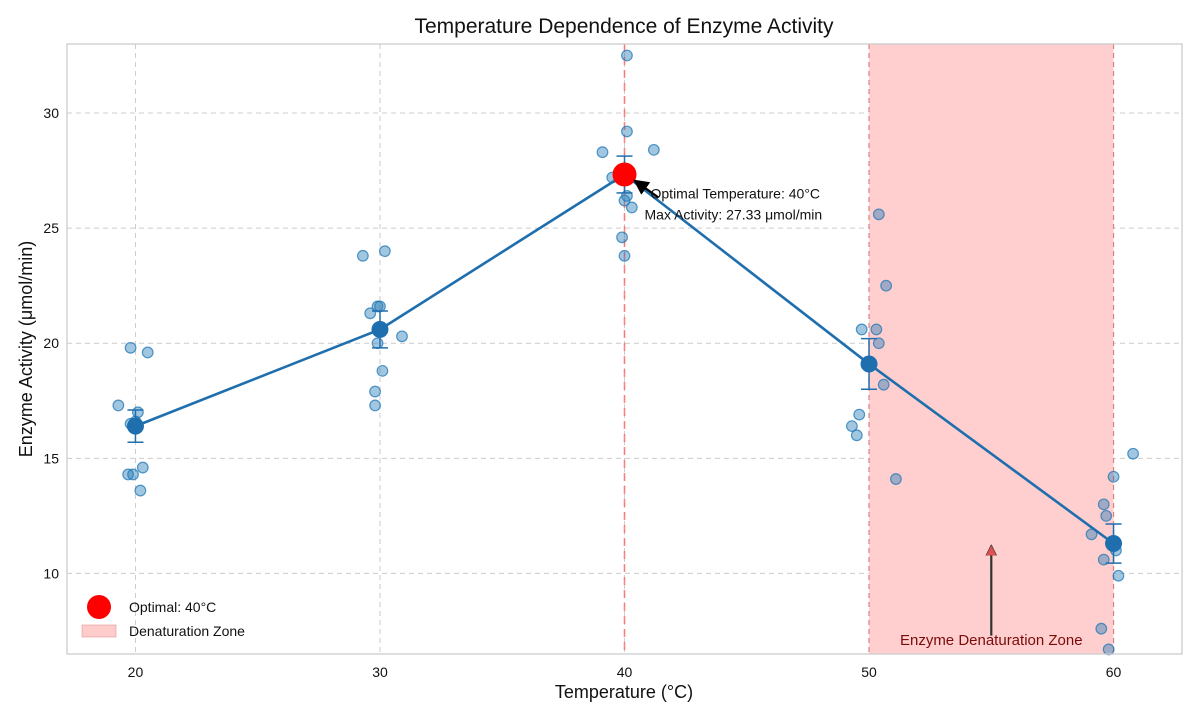 This screenshot has height=720, width=1200. I want to click on y-tick-label: 10, so click(51, 573).